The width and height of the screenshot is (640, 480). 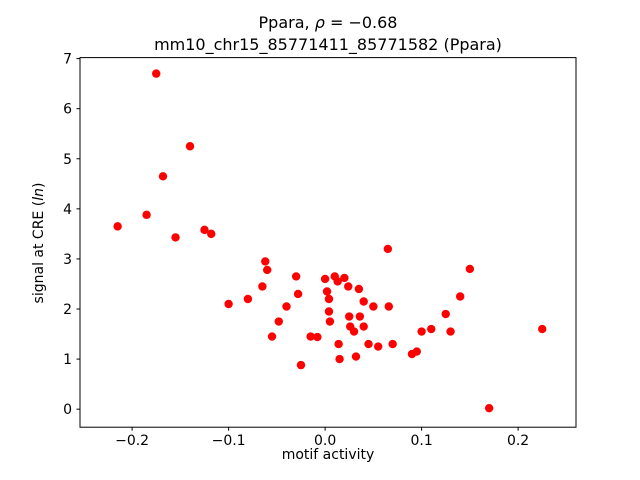 What do you see at coordinates (328, 455) in the screenshot?
I see `x-axis-label: motif activity` at bounding box center [328, 455].